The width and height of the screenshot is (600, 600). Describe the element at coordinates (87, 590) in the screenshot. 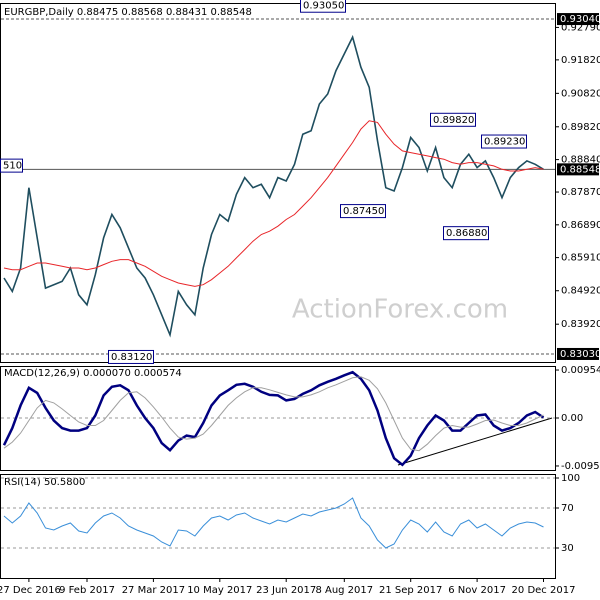

I see `x-tick-label: 9 Feb 2017` at that location.